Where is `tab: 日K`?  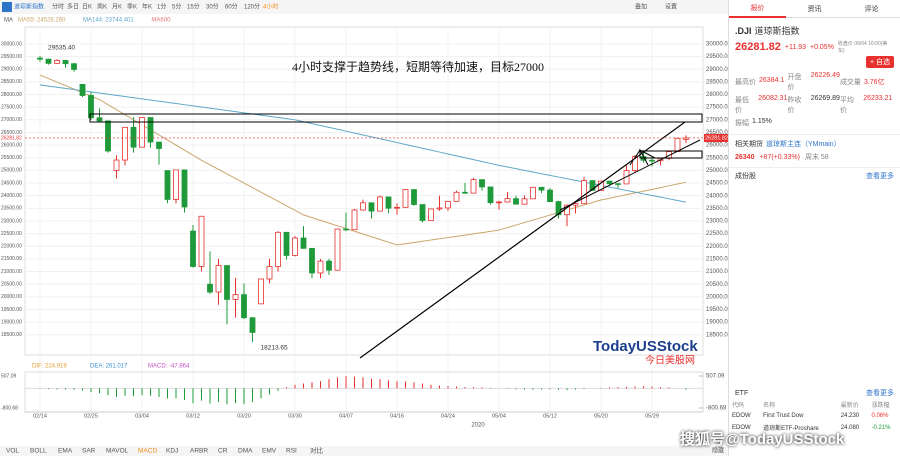
tab: 日K is located at coordinates (87, 7).